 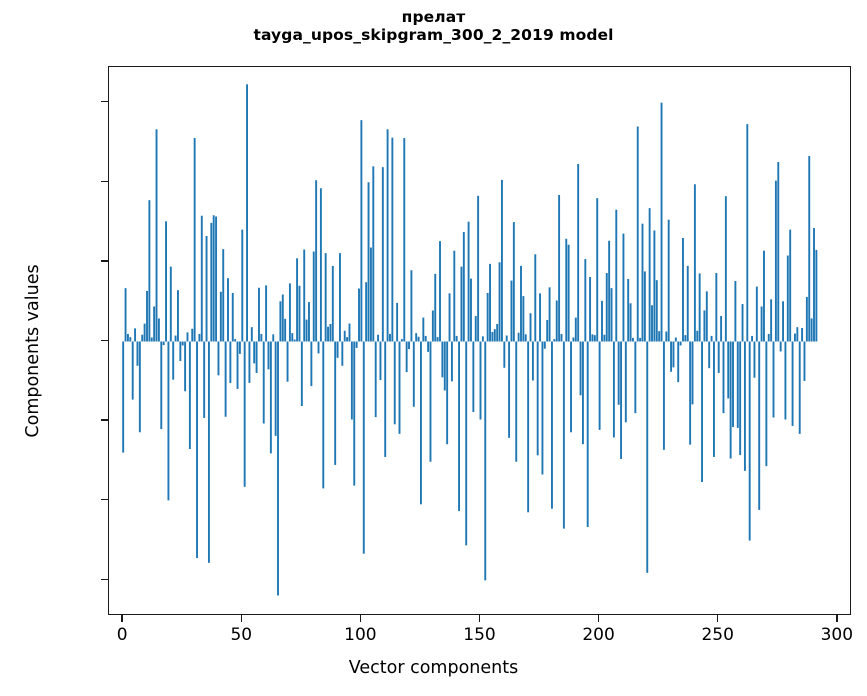 What do you see at coordinates (433, 668) in the screenshot?
I see `x-axis-label: Vector components` at bounding box center [433, 668].